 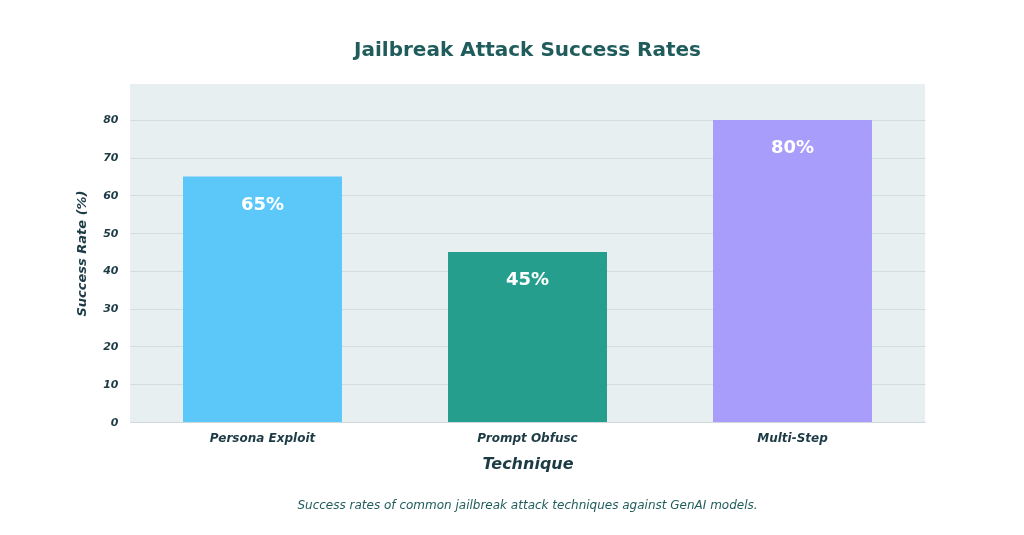 I want to click on x-tick-label: Persona Exploit, so click(x=263, y=437).